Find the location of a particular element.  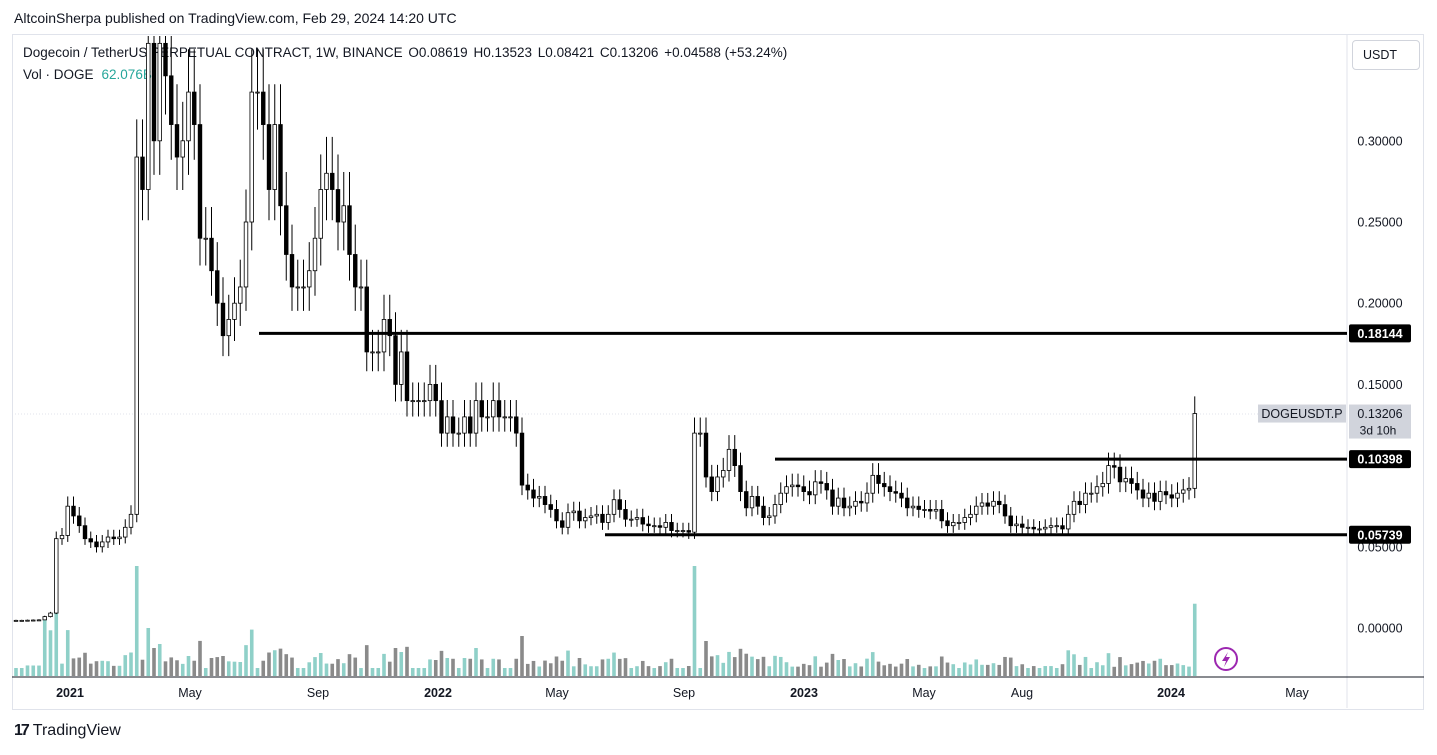

tradingview-logo-icon: 17 is located at coordinates (22, 730).